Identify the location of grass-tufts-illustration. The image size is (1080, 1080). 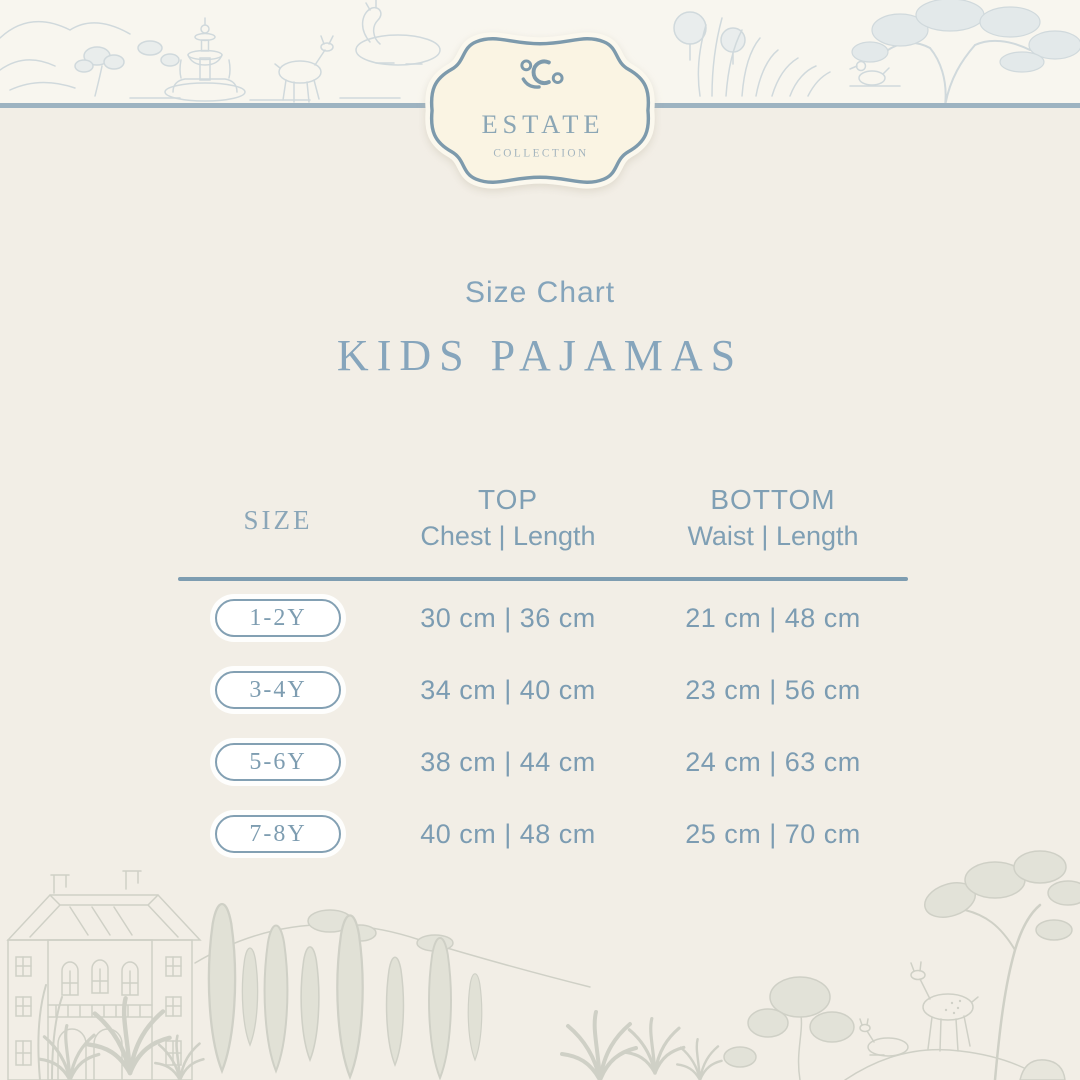
(380, 1032).